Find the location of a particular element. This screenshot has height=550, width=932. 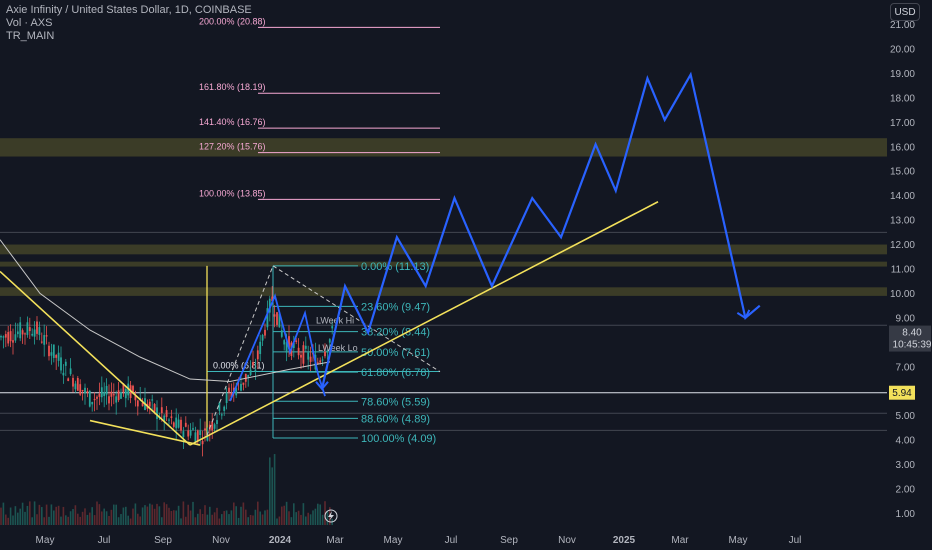

y-tick-label: 13.00 is located at coordinates (902, 221).